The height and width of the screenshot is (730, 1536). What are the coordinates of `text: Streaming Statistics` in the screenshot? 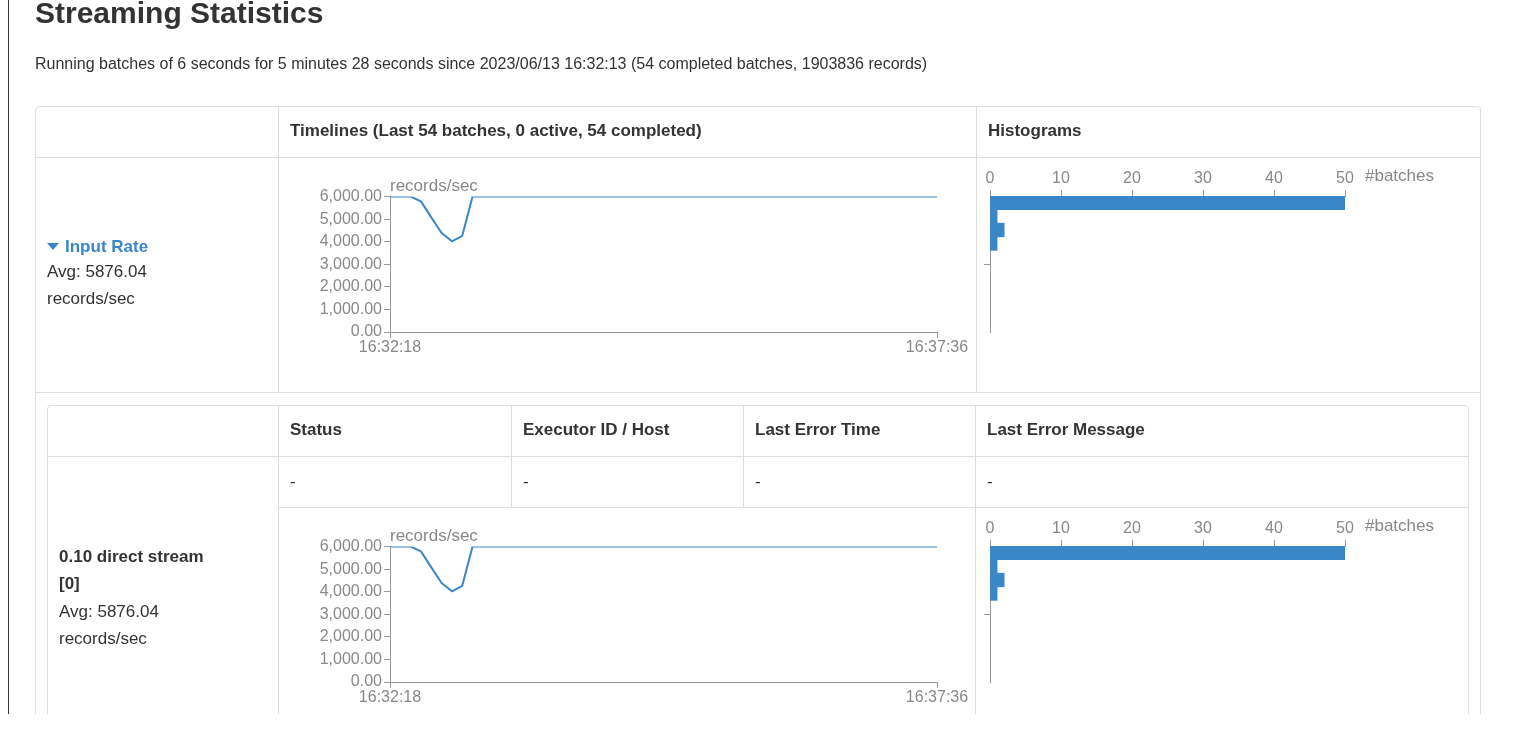 It's located at (179, 15).